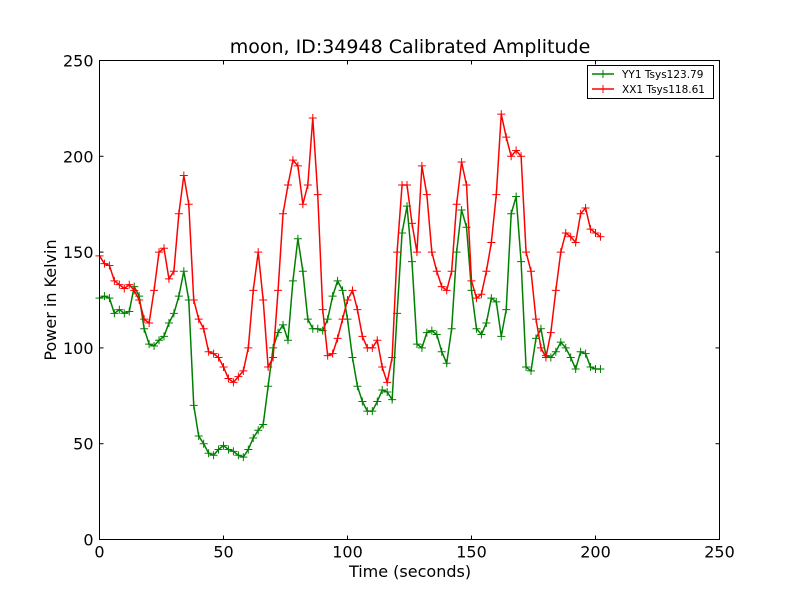  Describe the element at coordinates (83, 444) in the screenshot. I see `y-tick-label: 50` at that location.